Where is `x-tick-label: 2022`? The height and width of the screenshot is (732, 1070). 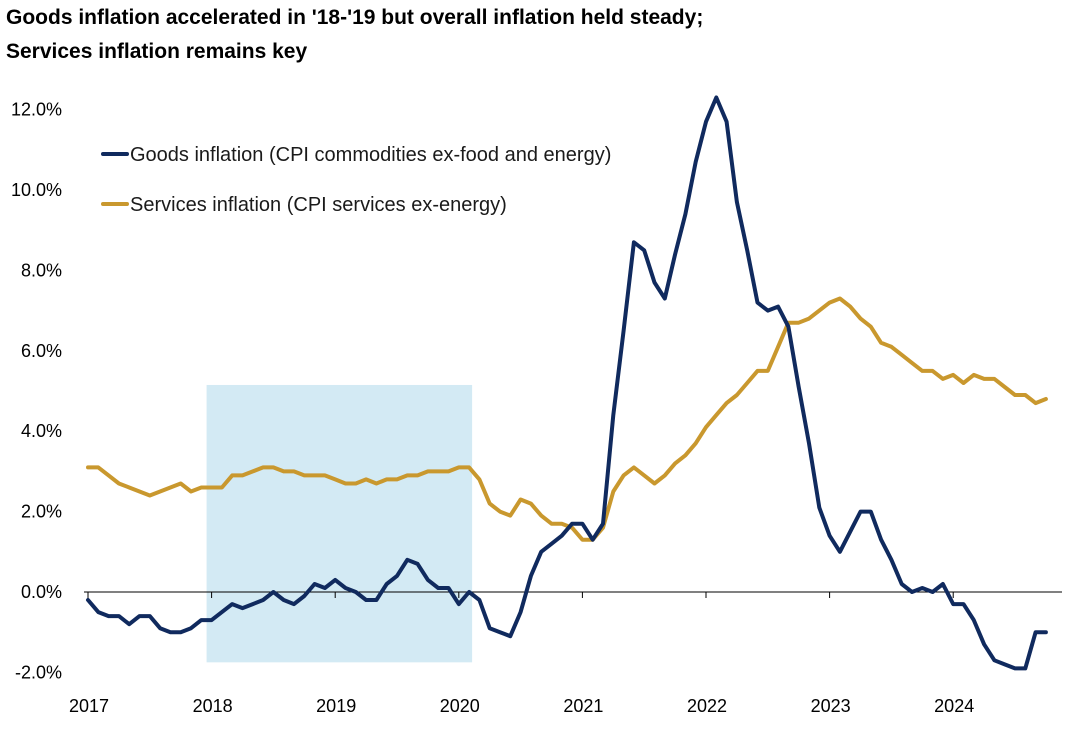
x-tick-label: 2022 is located at coordinates (707, 706).